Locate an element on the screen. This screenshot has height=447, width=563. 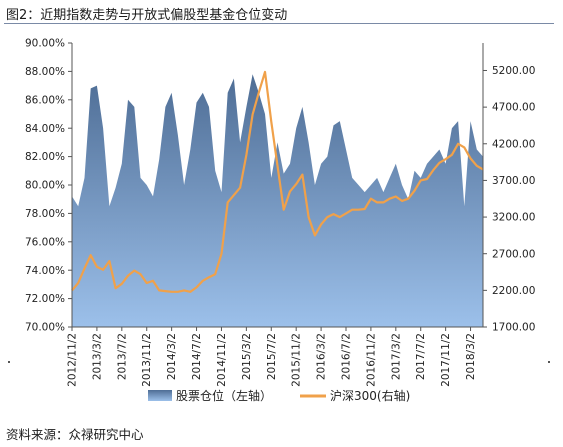
x-tick-label: 2017/11/2 is located at coordinates (446, 360).